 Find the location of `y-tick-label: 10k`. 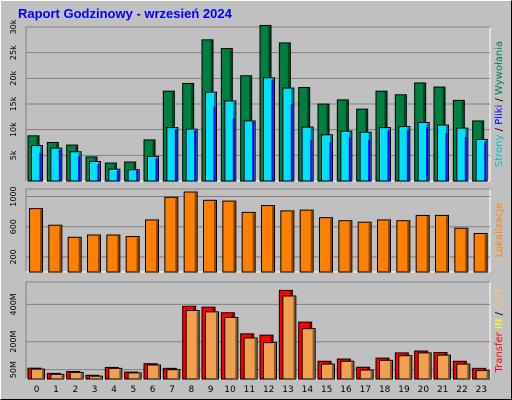

y-tick-label: 10k is located at coordinates (13, 129).